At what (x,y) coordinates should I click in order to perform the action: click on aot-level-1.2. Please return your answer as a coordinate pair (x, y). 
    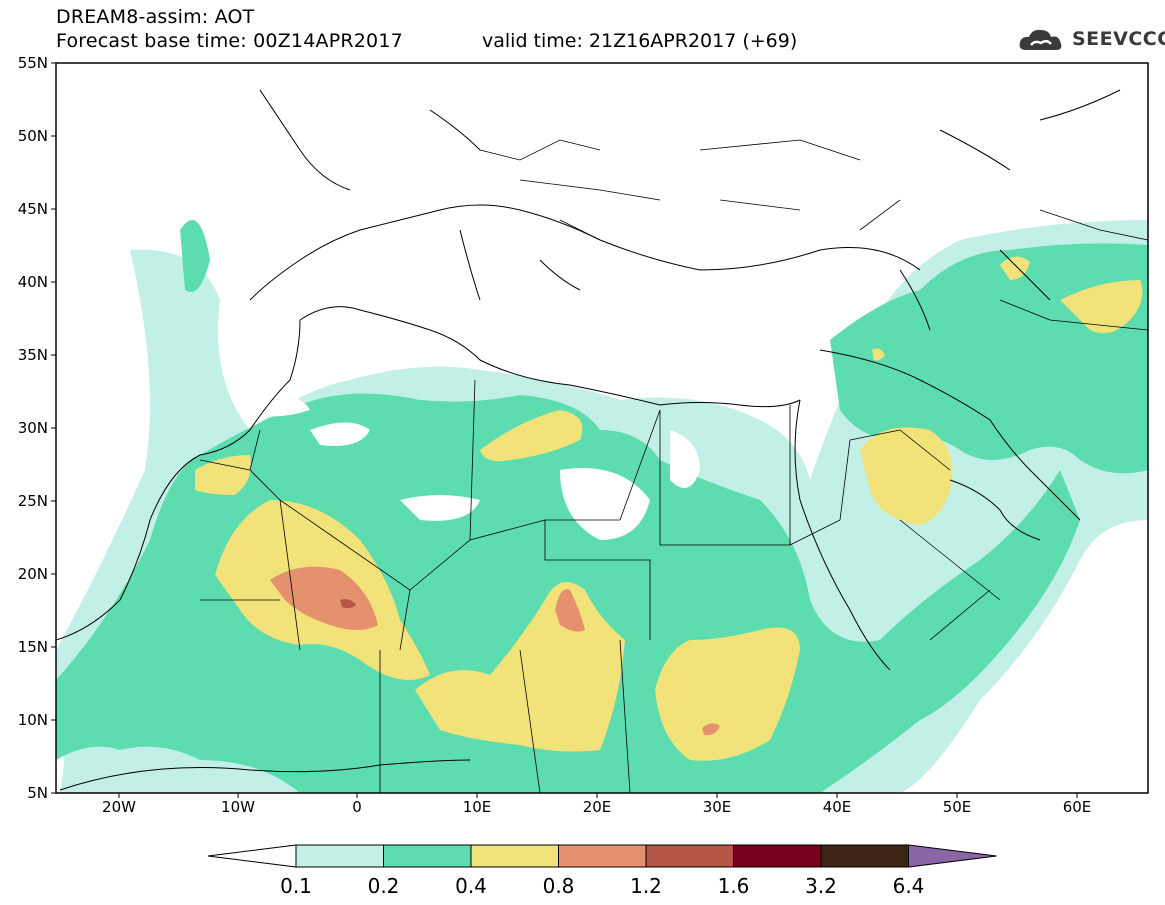
    Looking at the image, I should click on (348, 604).